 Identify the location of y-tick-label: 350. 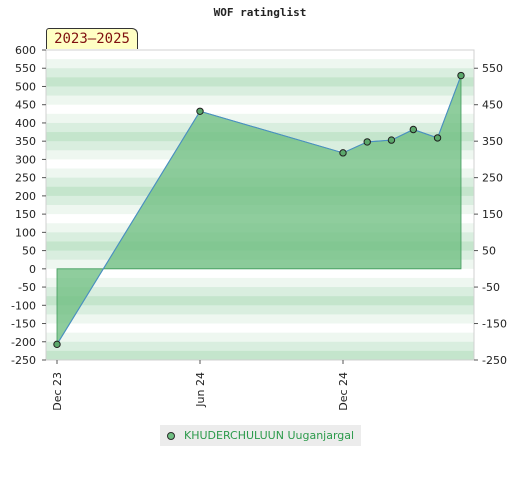
(25, 141).